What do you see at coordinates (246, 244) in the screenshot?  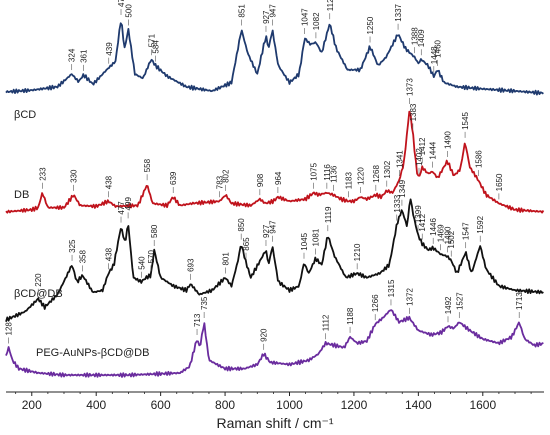 I see `peak-label: 865` at bounding box center [246, 244].